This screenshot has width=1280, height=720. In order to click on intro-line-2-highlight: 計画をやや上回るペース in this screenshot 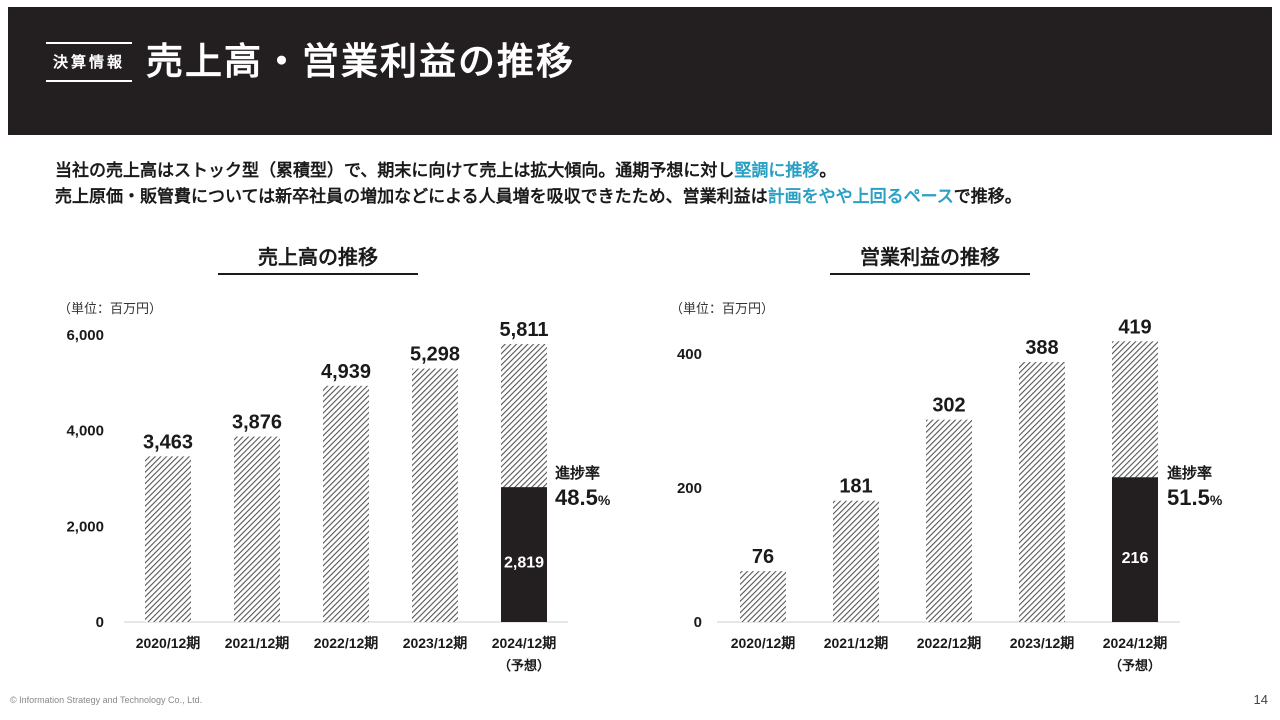, I will do `click(860, 197)`.